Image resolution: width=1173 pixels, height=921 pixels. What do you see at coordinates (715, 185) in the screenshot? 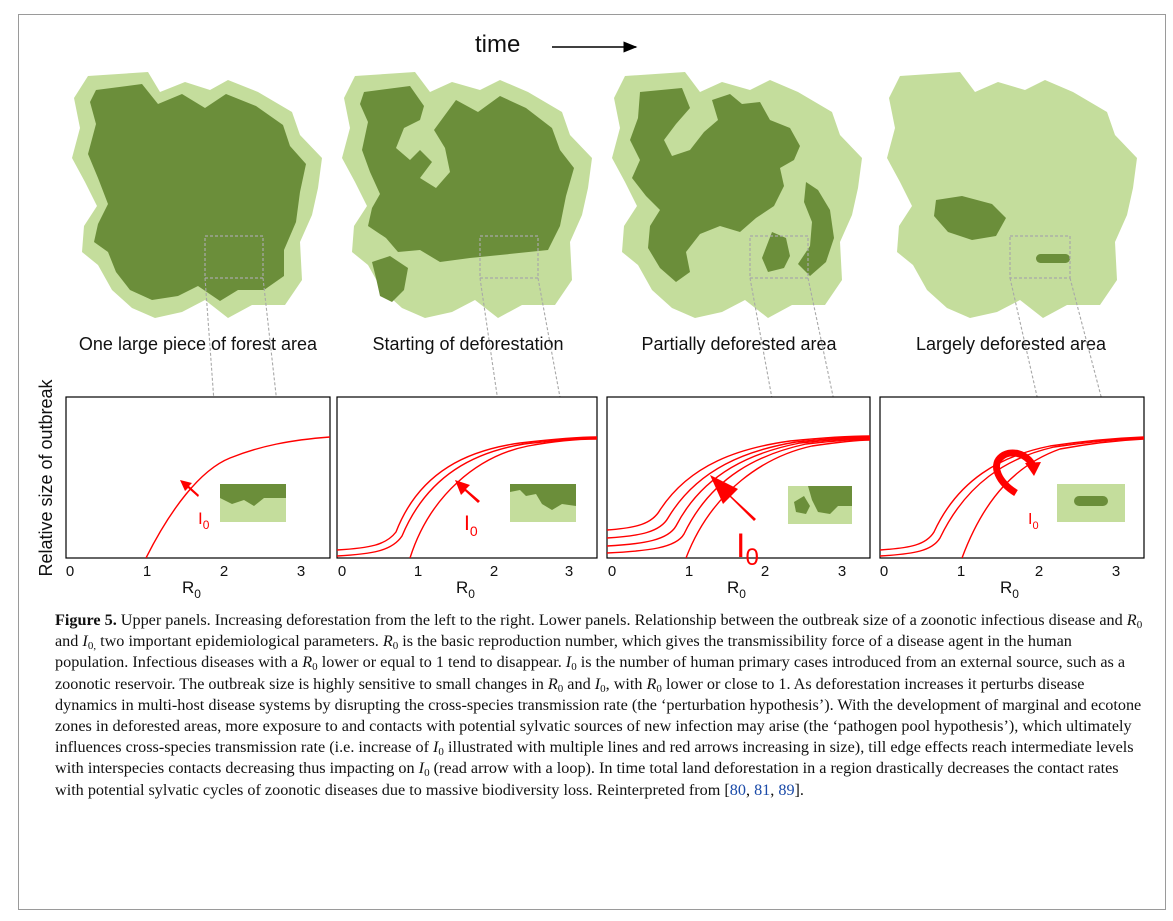
I see `forest-core-3a` at bounding box center [715, 185].